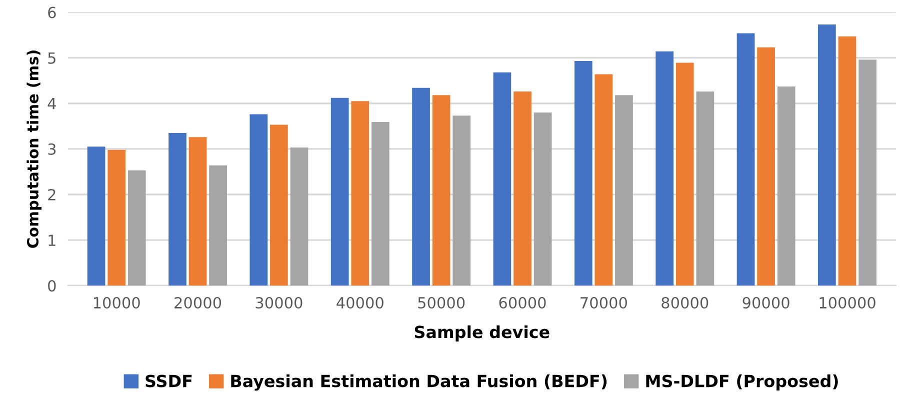 The width and height of the screenshot is (905, 408). Describe the element at coordinates (52, 104) in the screenshot. I see `y-tick-label: 4` at that location.